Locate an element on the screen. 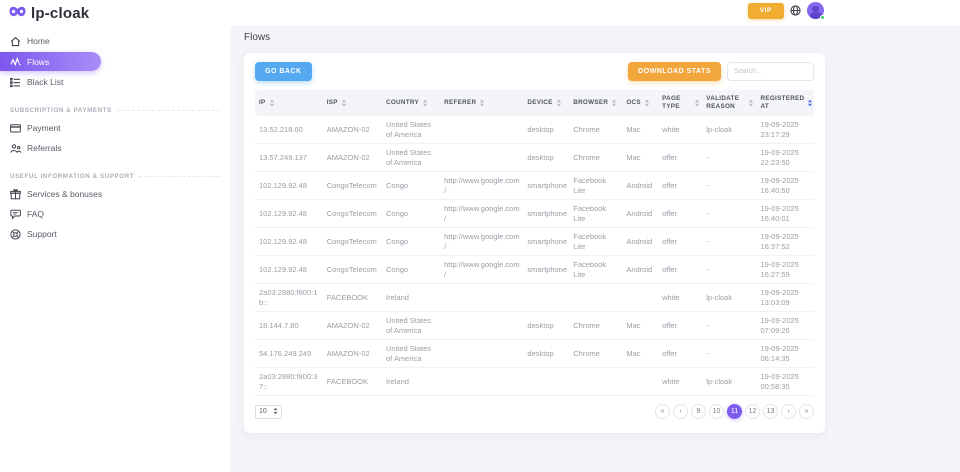 This screenshot has width=960, height=472. sidebar-section-title: USEFUL INFORMATION & SUPPORT is located at coordinates (115, 176).